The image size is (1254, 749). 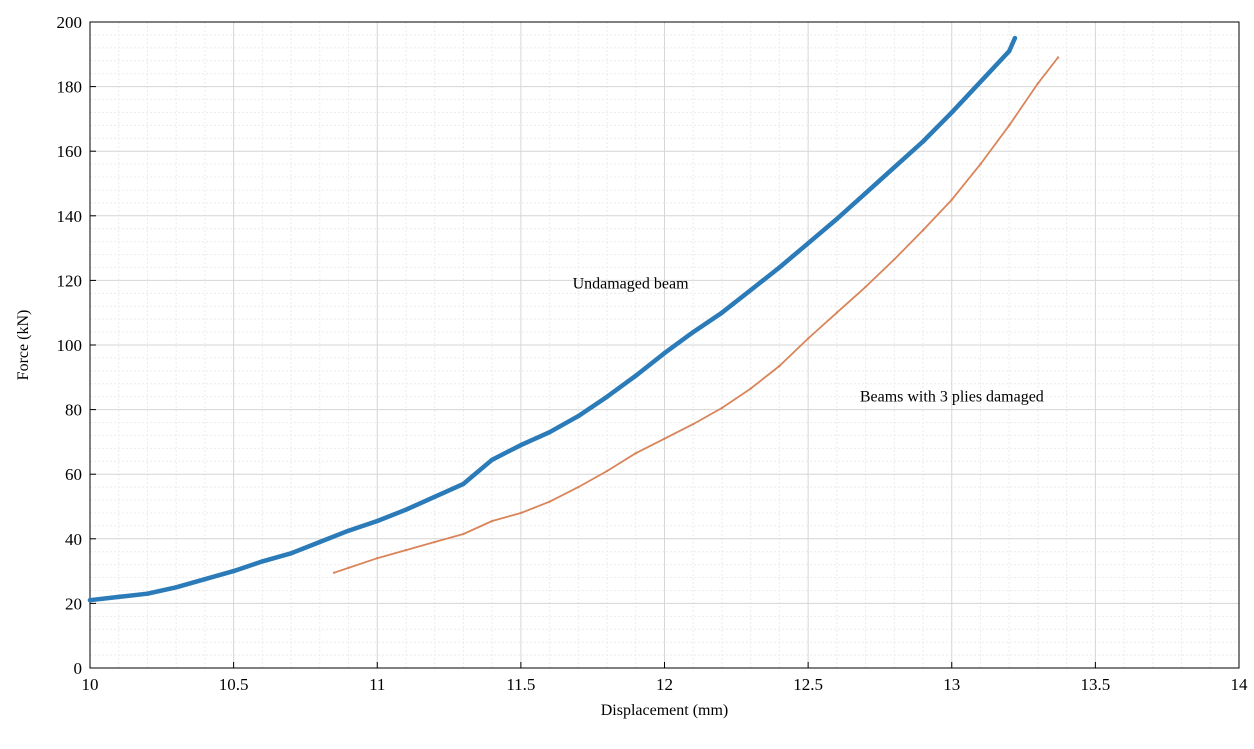 What do you see at coordinates (70, 280) in the screenshot?
I see `y-tick-label: 120` at bounding box center [70, 280].